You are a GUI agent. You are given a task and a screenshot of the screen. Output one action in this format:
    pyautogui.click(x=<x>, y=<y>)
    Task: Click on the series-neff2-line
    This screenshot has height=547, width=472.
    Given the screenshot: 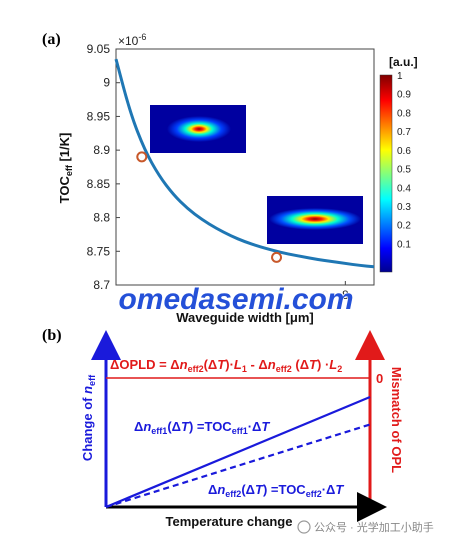 What is the action you would take?
    pyautogui.click(x=238, y=466)
    